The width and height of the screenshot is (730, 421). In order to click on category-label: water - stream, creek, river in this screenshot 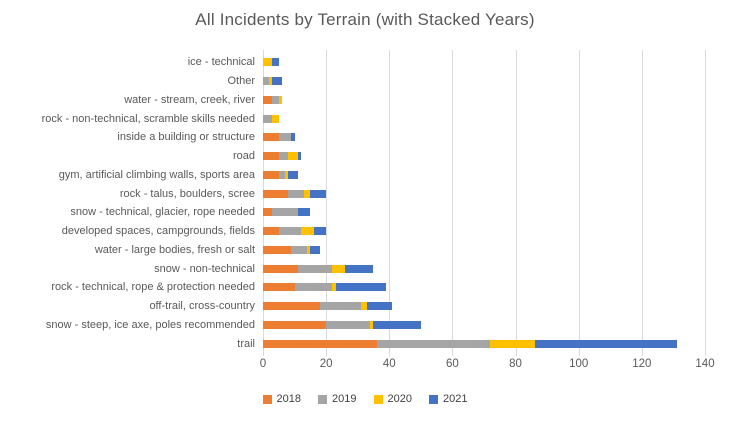, I will do `click(189, 99)`.